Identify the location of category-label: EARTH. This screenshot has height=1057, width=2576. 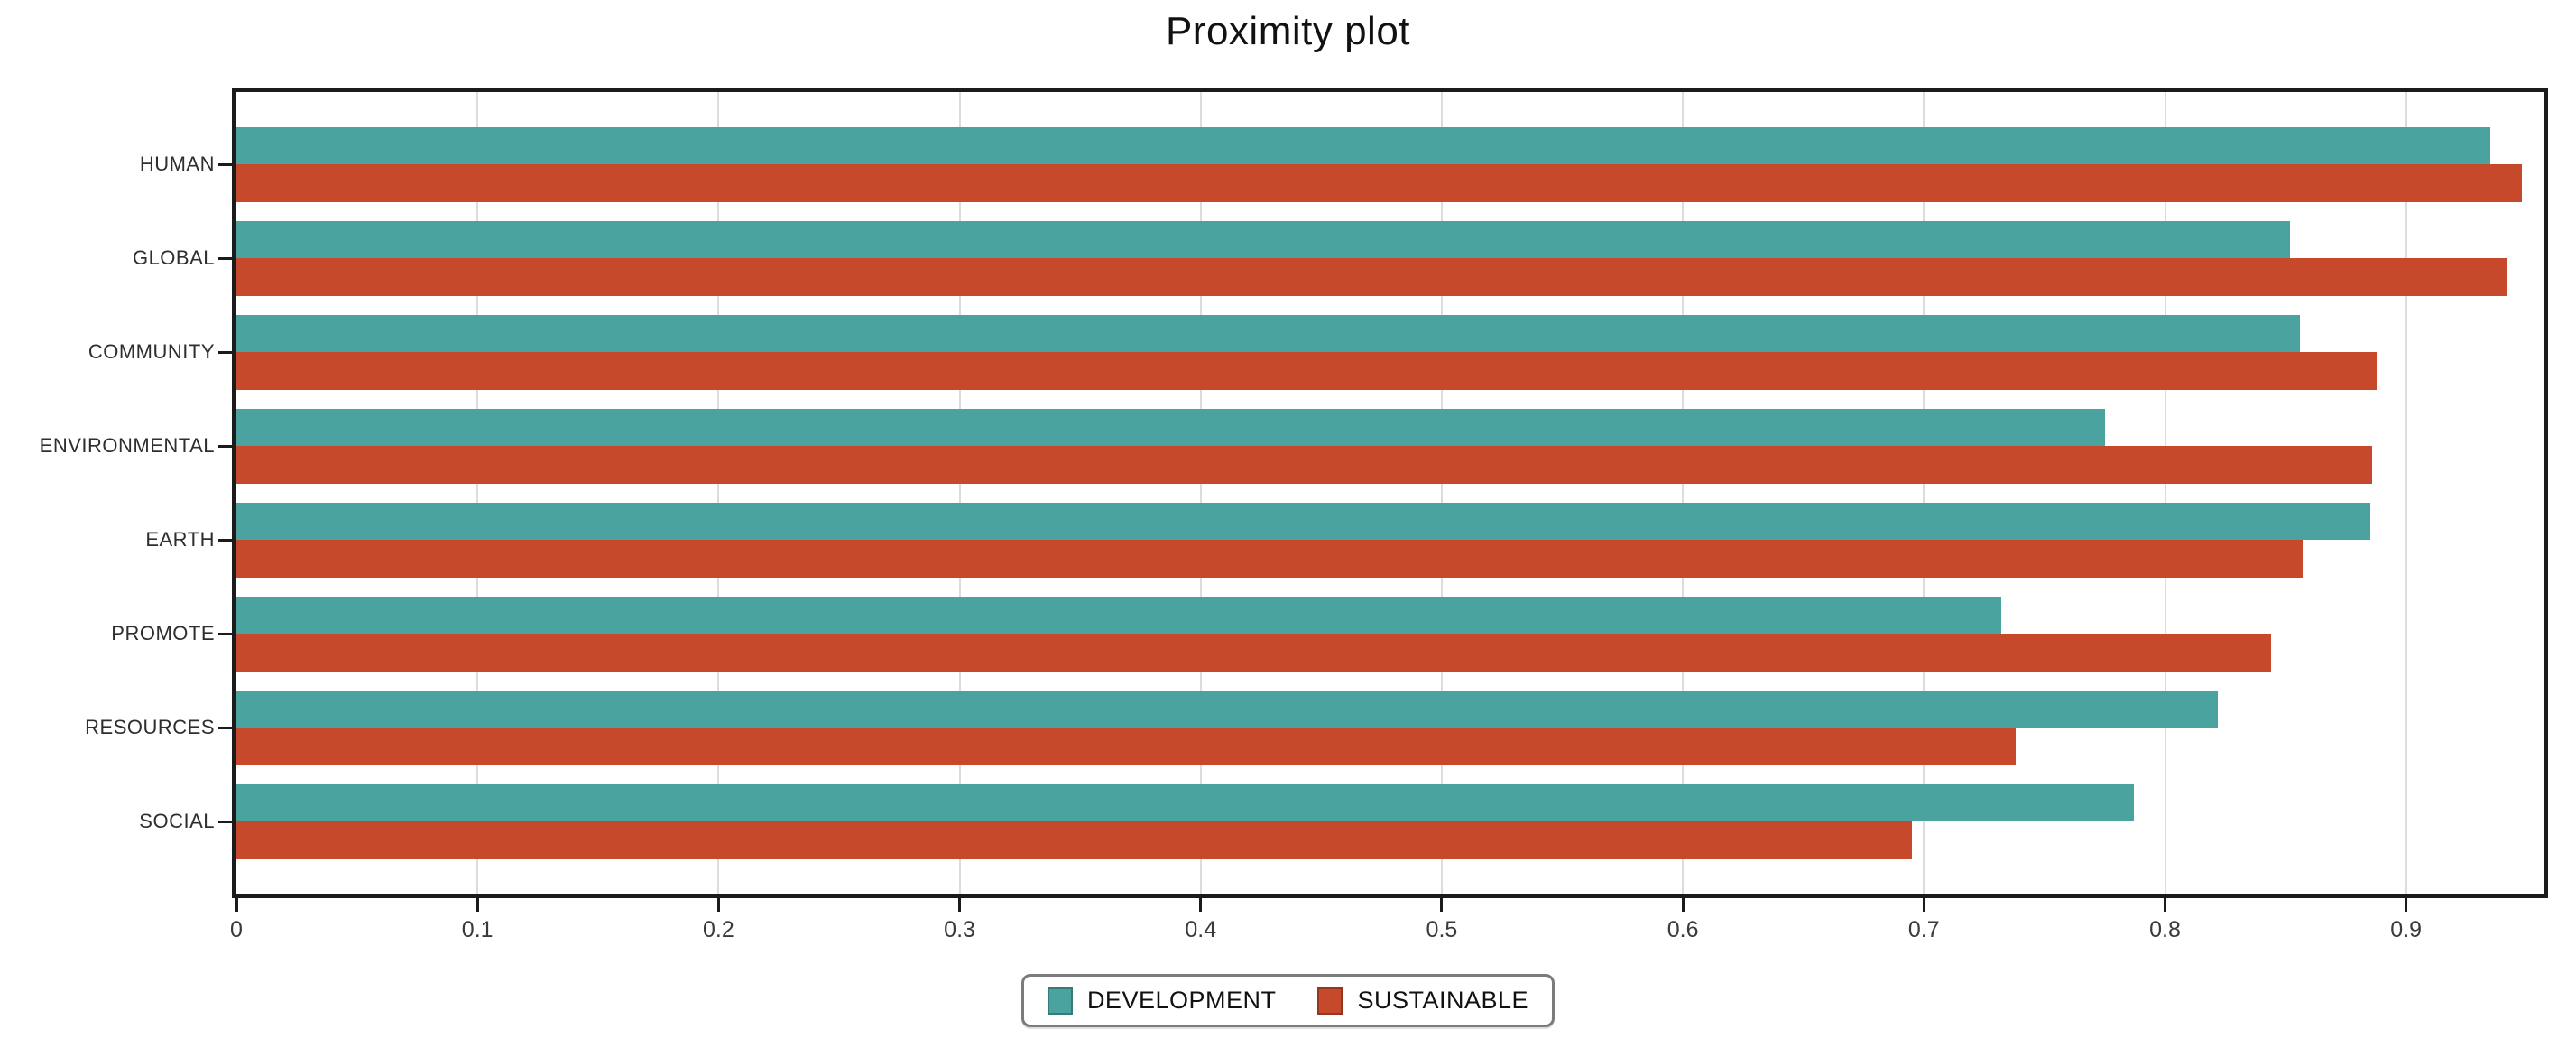
(180, 539).